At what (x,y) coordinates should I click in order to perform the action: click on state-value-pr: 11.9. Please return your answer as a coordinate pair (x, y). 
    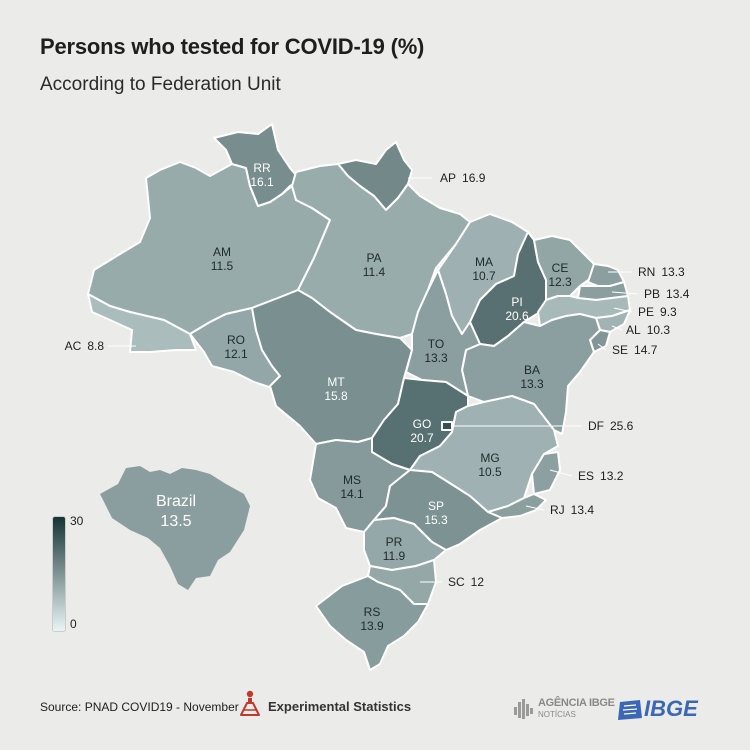
    Looking at the image, I should click on (394, 556).